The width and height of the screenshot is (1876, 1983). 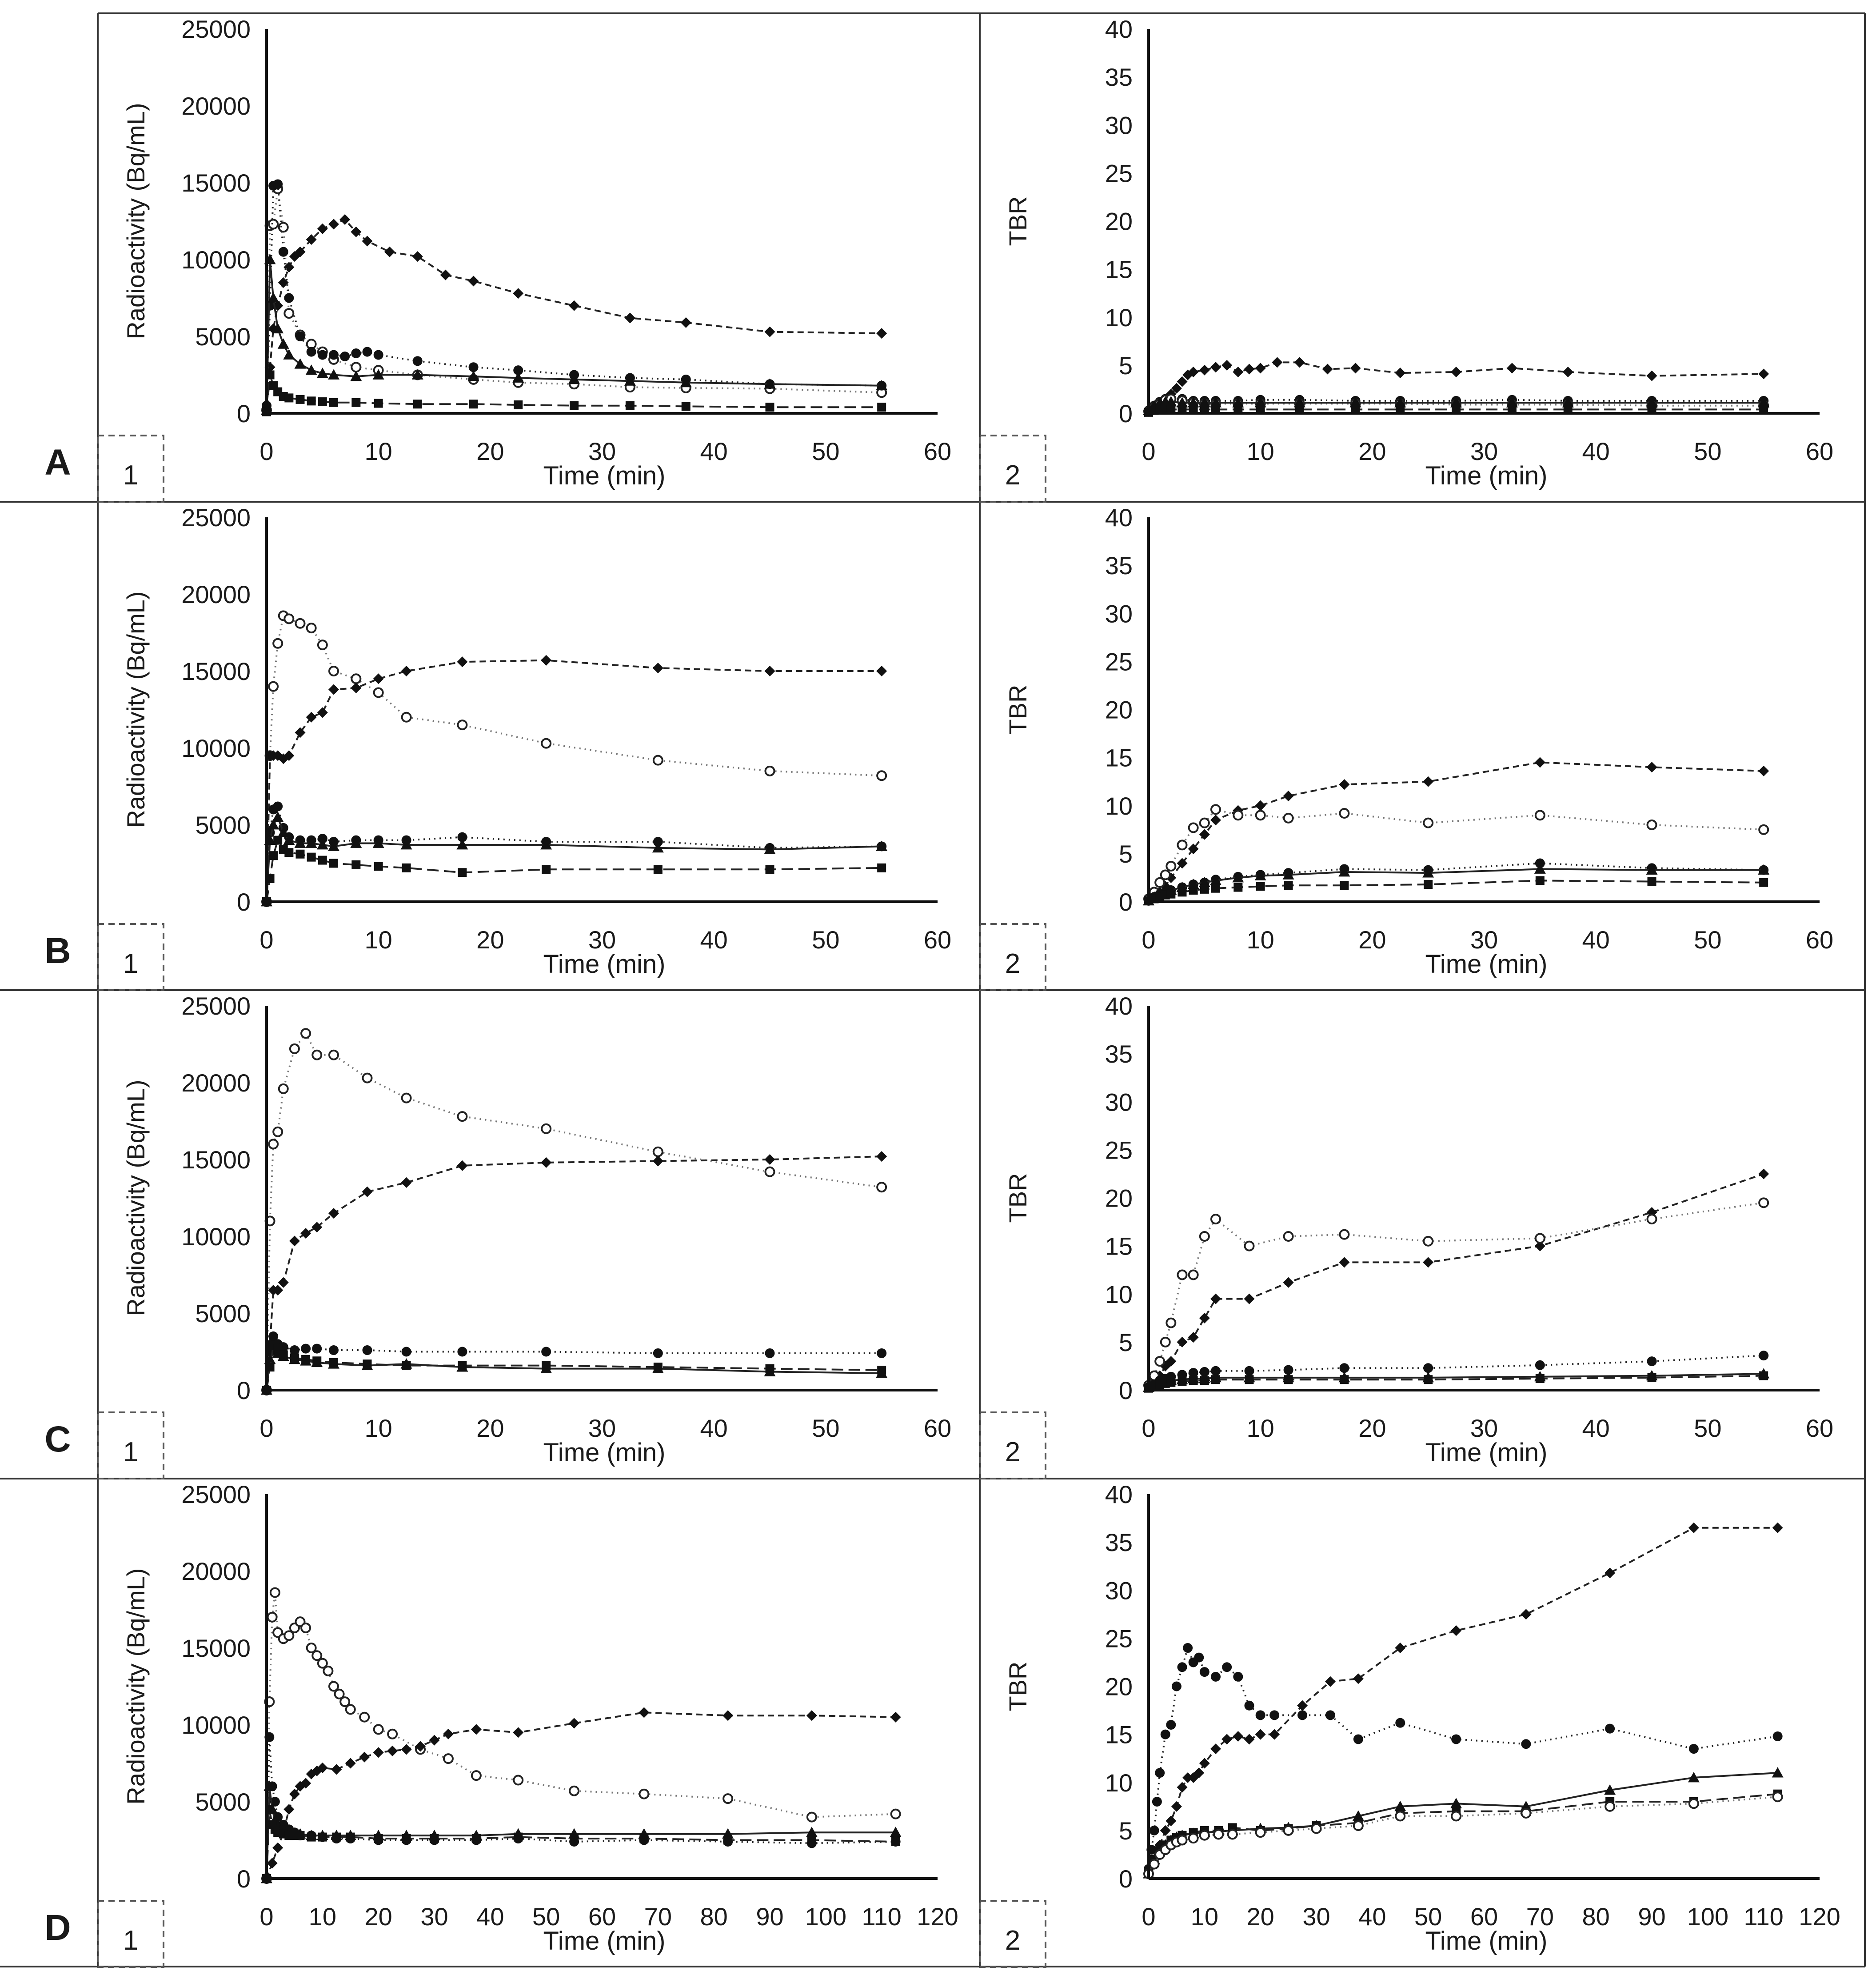 What do you see at coordinates (216, 671) in the screenshot?
I see `y-tick-label-b1-4: 15000` at bounding box center [216, 671].